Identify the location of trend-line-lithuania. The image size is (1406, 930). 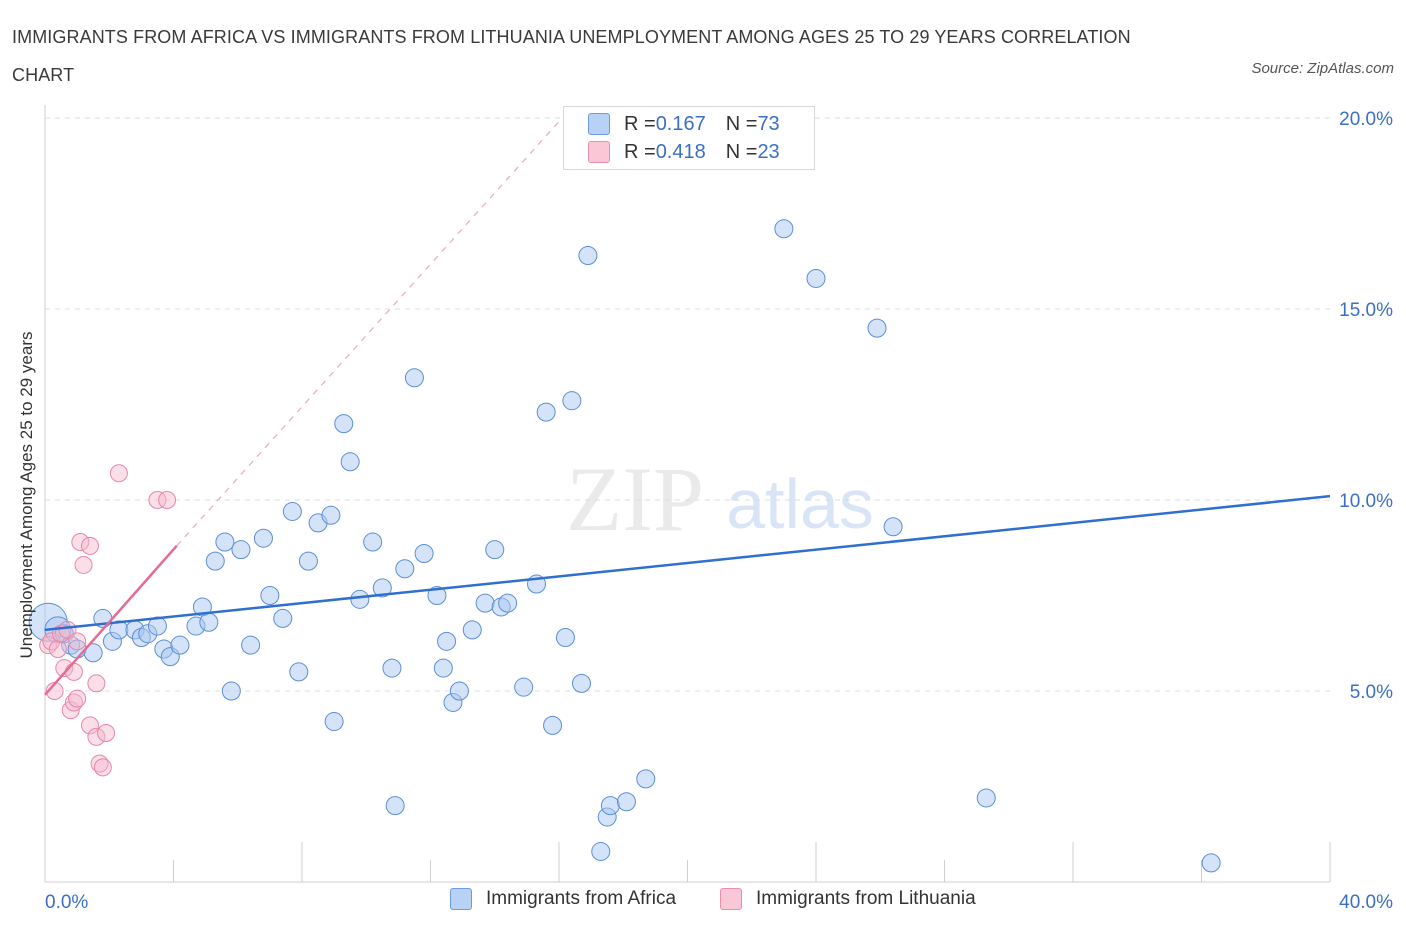
(111, 620).